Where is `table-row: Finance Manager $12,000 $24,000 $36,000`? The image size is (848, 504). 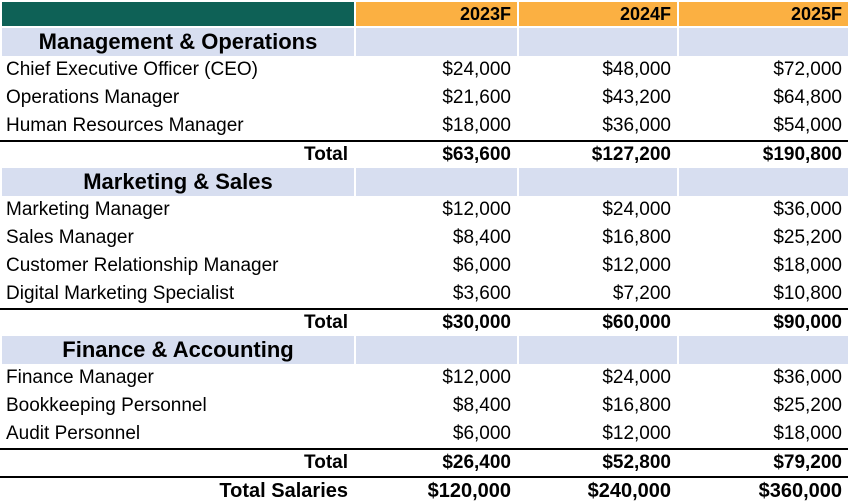 table-row: Finance Manager $12,000 $24,000 $36,000 is located at coordinates (424, 378).